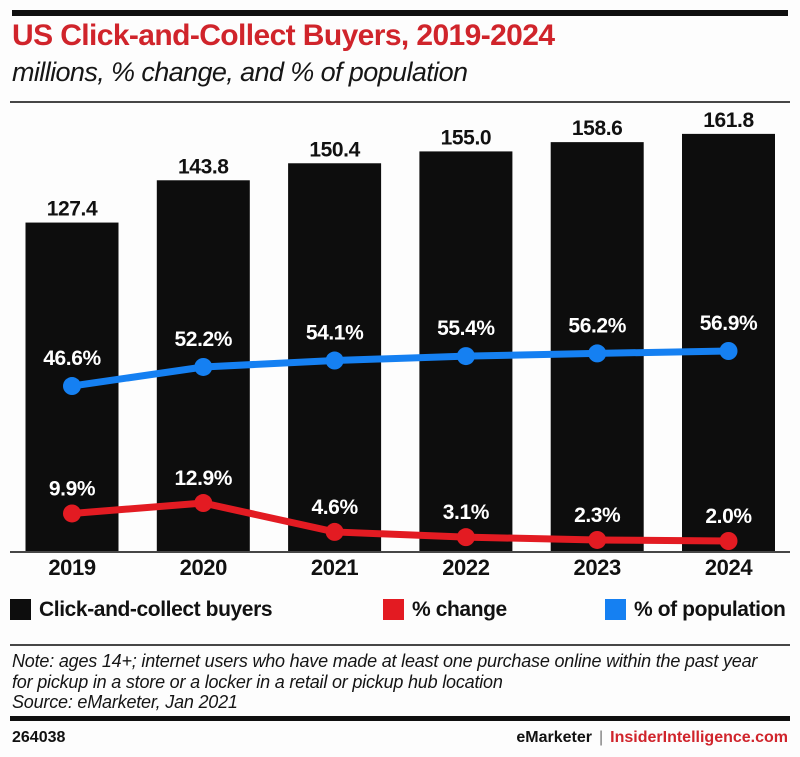 The image size is (800, 757). I want to click on bar-value-label: 155.0, so click(466, 137).